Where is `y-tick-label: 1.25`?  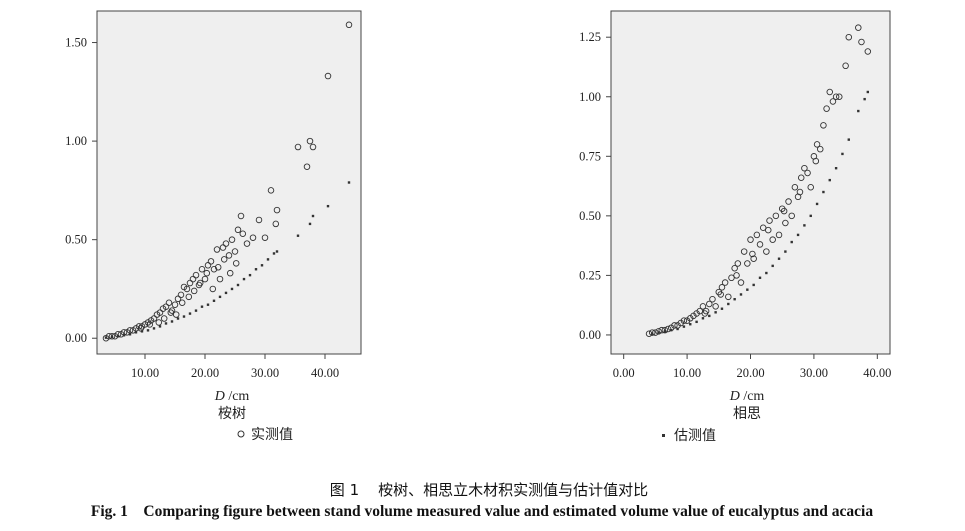 y-tick-label: 1.25 is located at coordinates (590, 37).